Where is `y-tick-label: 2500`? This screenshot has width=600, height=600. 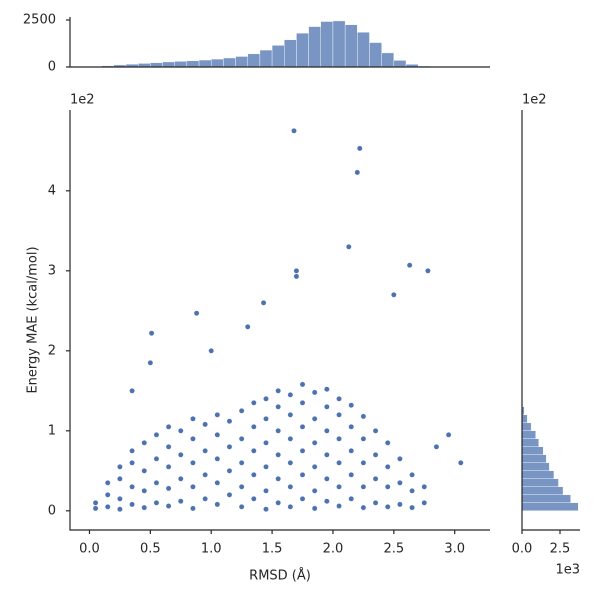 y-tick-label: 2500 is located at coordinates (39, 20).